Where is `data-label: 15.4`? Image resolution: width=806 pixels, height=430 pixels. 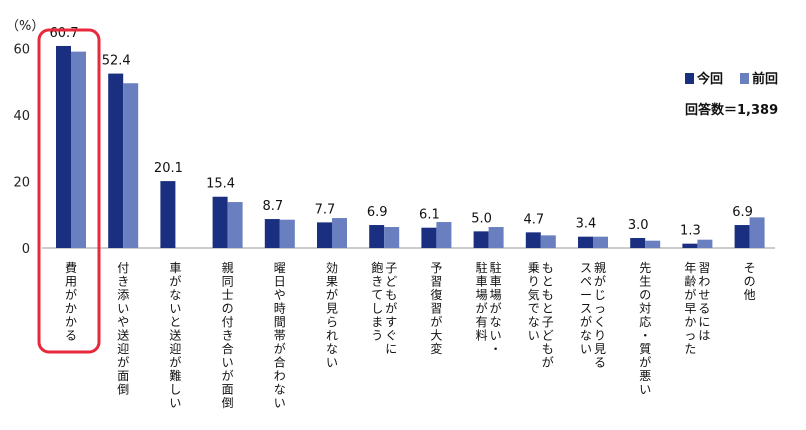 data-label: 15.4 is located at coordinates (220, 184).